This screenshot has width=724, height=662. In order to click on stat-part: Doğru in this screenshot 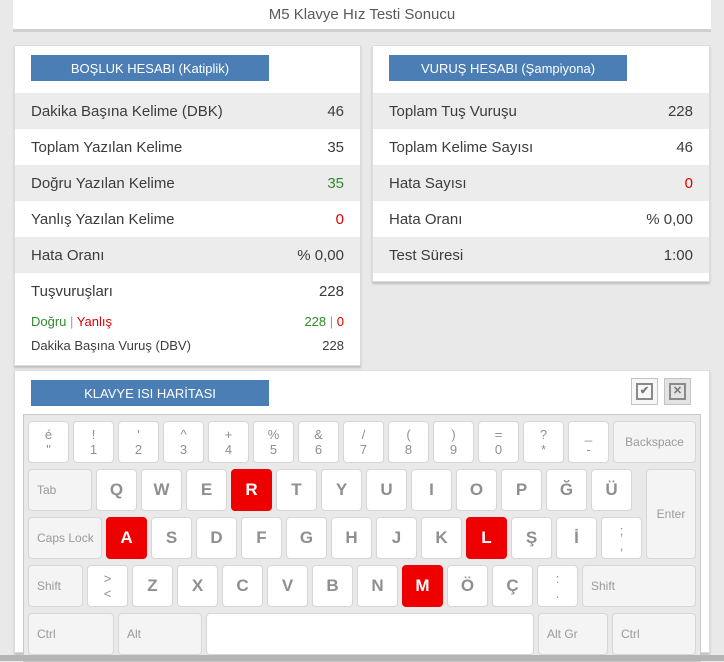, I will do `click(49, 321)`.